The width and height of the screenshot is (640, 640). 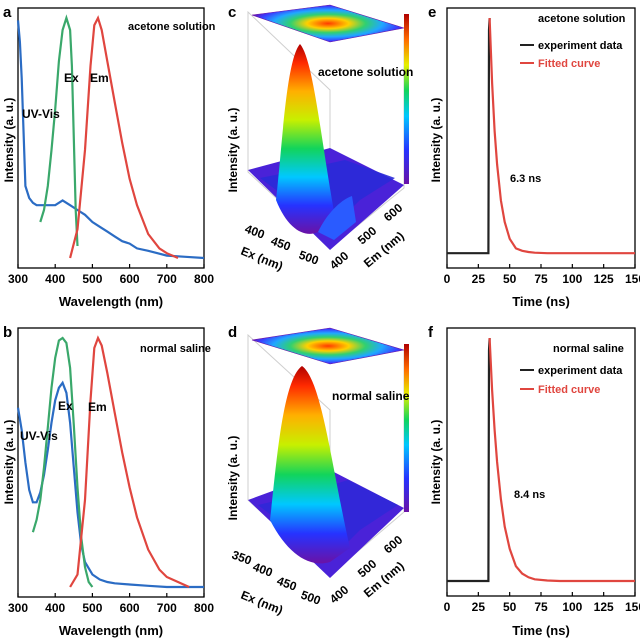 I want to click on panel-d-ex-tick-4: 500, so click(x=311, y=598).